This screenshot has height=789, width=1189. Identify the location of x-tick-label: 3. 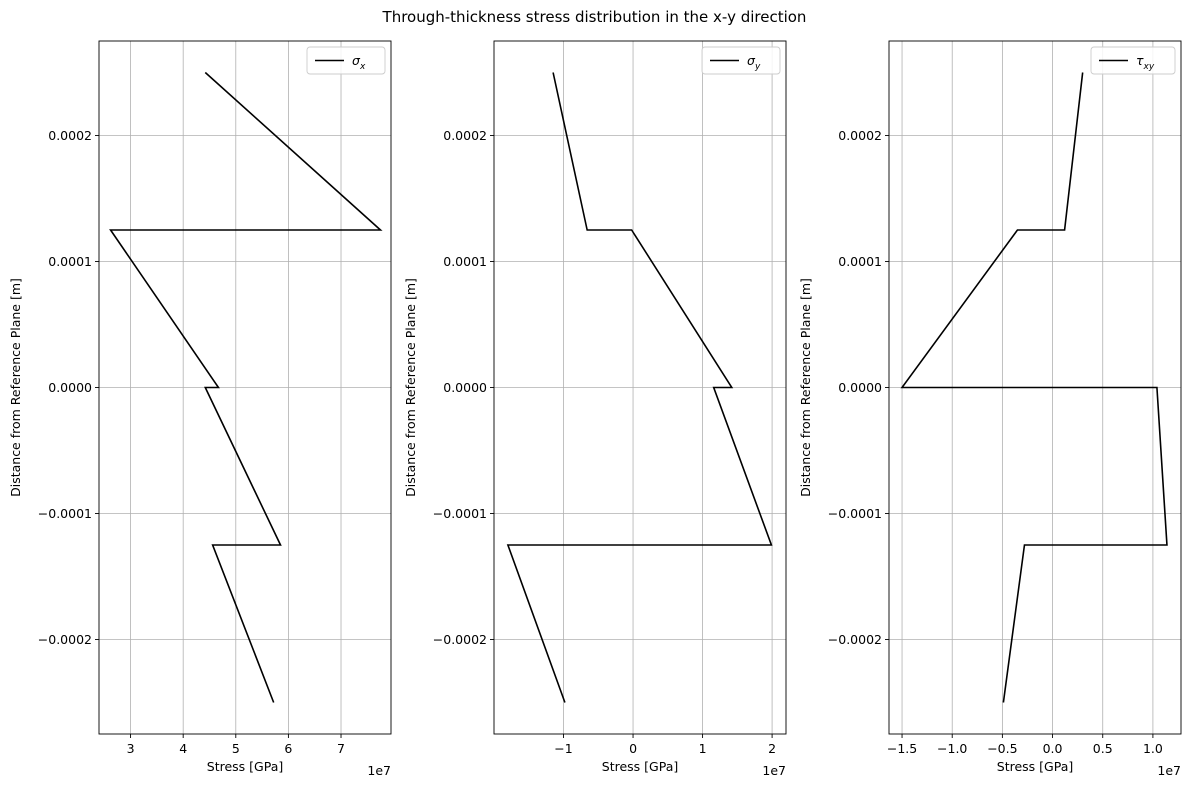
(131, 748).